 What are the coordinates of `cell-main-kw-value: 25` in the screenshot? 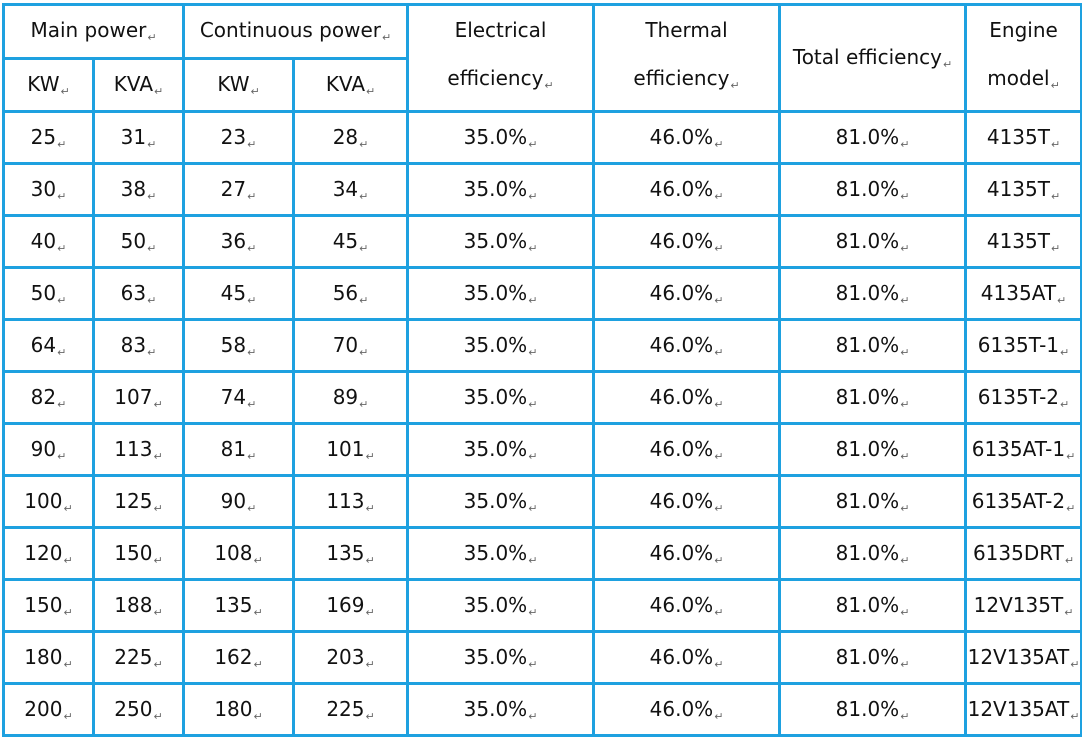 It's located at (43, 136).